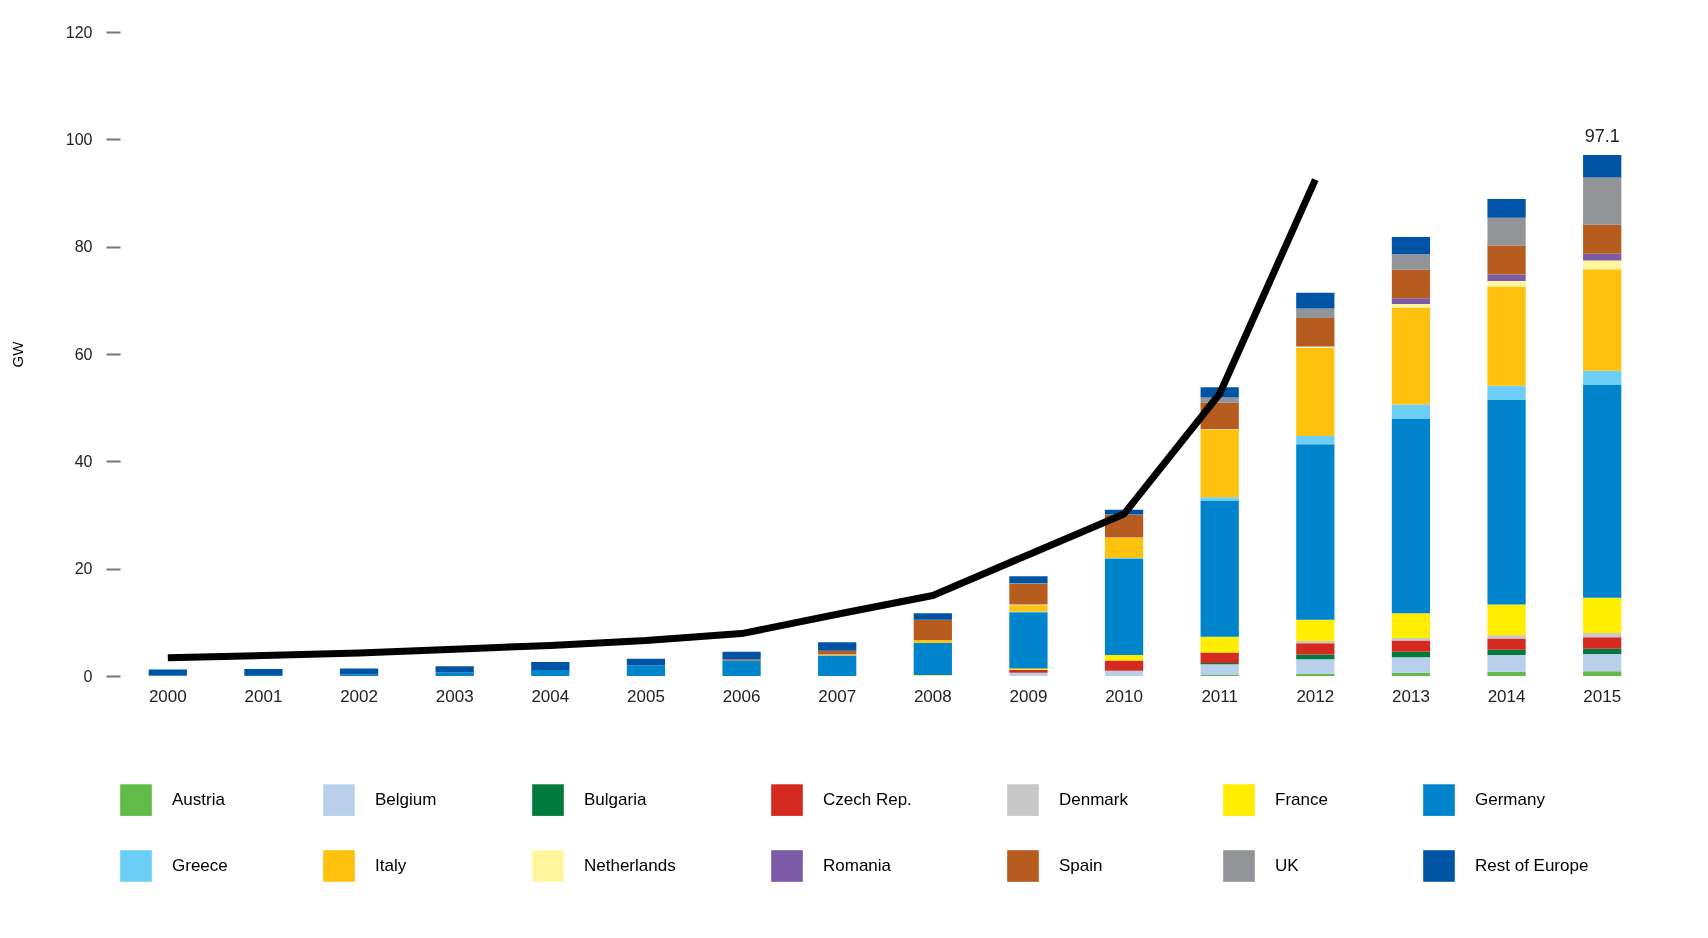 The width and height of the screenshot is (1708, 938). Describe the element at coordinates (615, 800) in the screenshot. I see `legend-label: Bulgaria` at that location.